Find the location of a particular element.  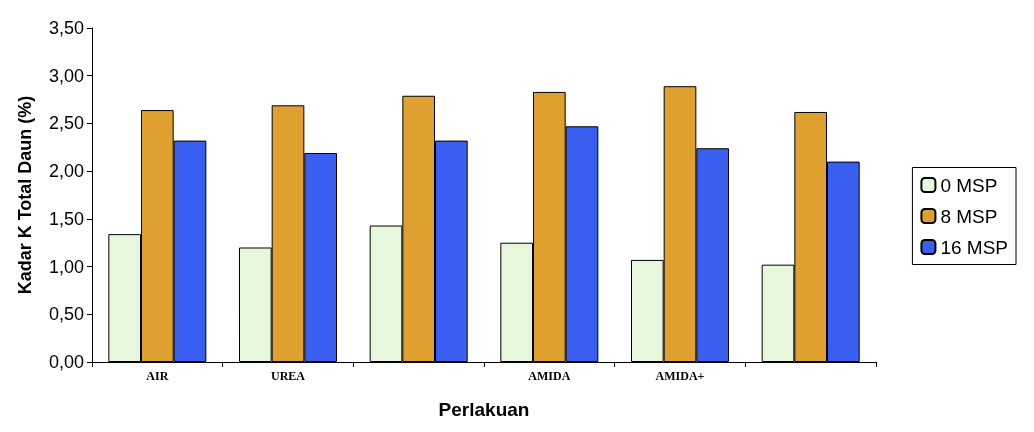

y-tick-label: 2,00 is located at coordinates (66, 171).